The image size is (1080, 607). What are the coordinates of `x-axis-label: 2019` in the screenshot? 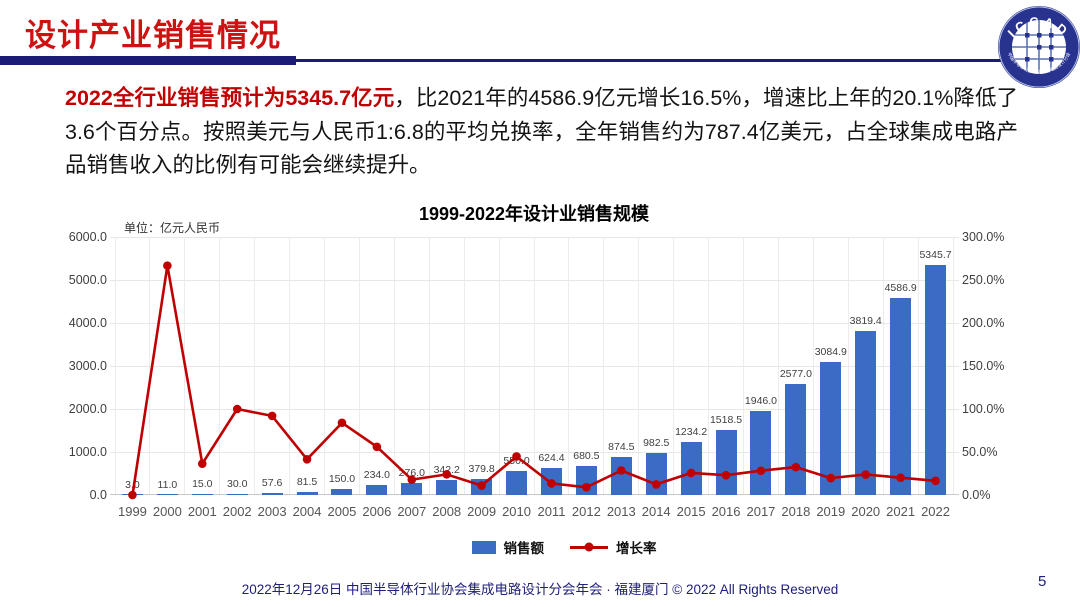 It's located at (831, 511).